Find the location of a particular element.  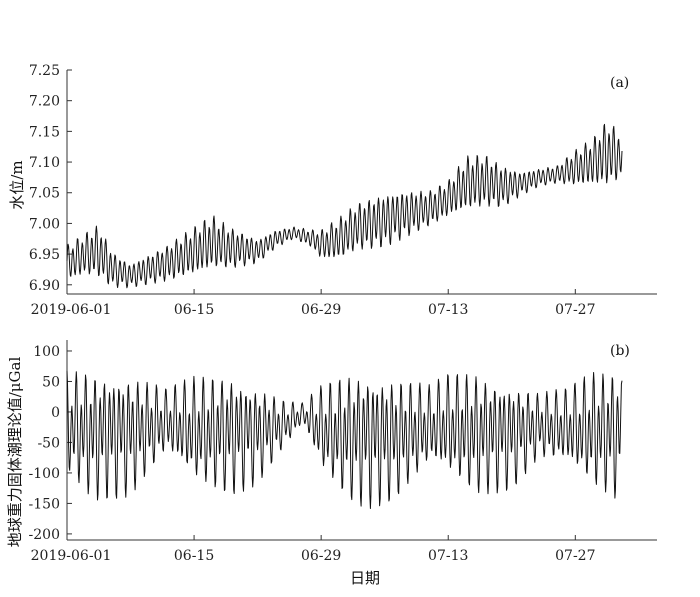

panel-a-y-axis-title: 水位/m is located at coordinates (17, 184).